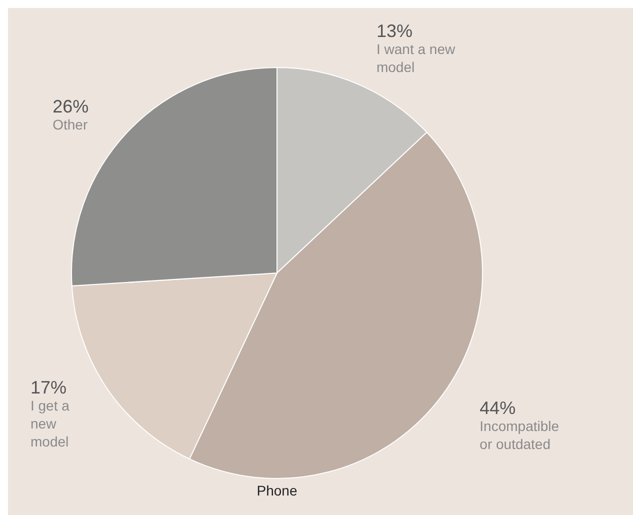  I want to click on slice-label: Other, so click(70, 124).